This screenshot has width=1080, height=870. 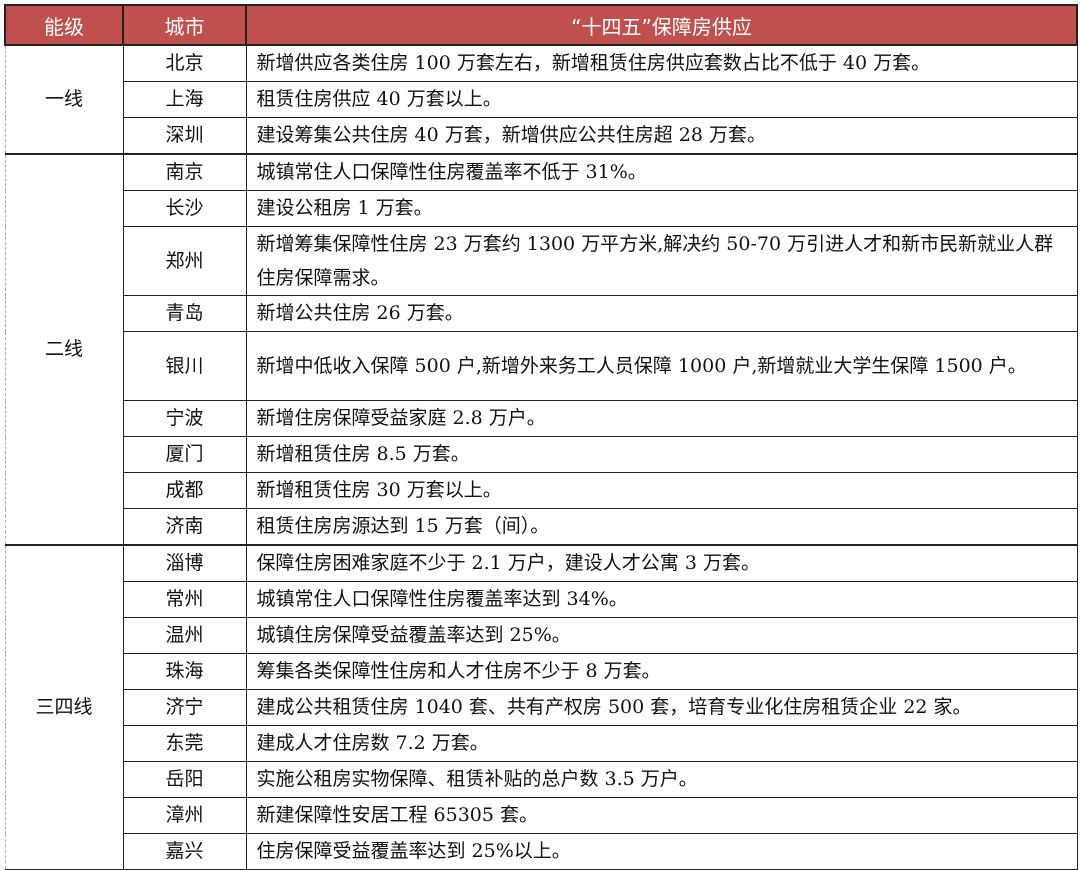 I want to click on table-row: 上海 租赁住房供应 40 万套以上。, so click(x=541, y=99).